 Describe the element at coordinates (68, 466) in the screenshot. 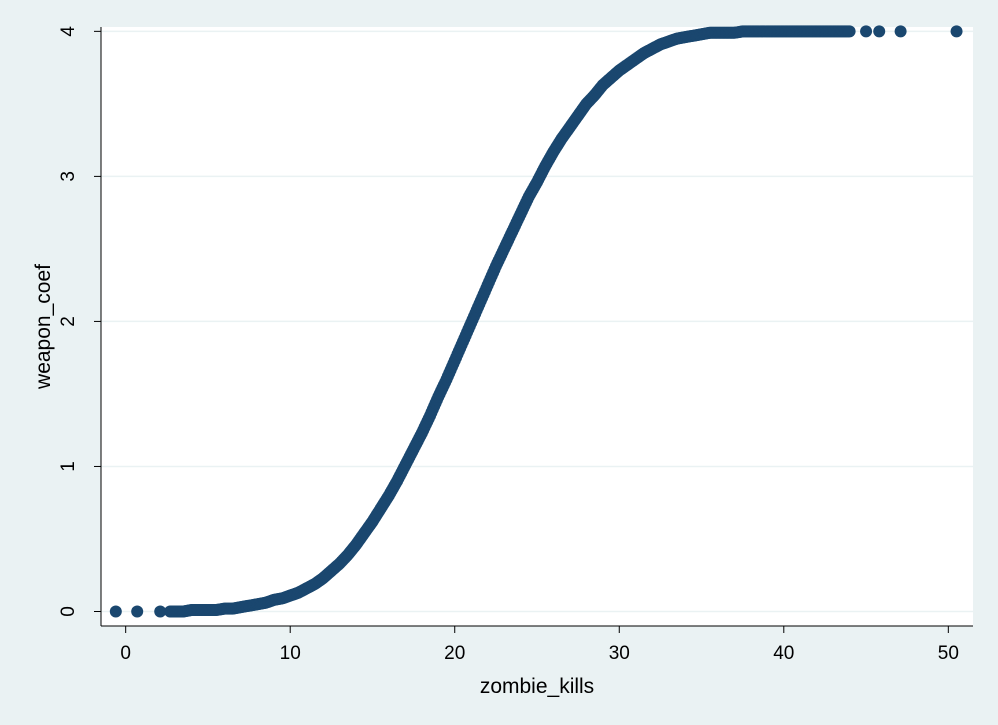

I see `y-tick-label: 1` at that location.